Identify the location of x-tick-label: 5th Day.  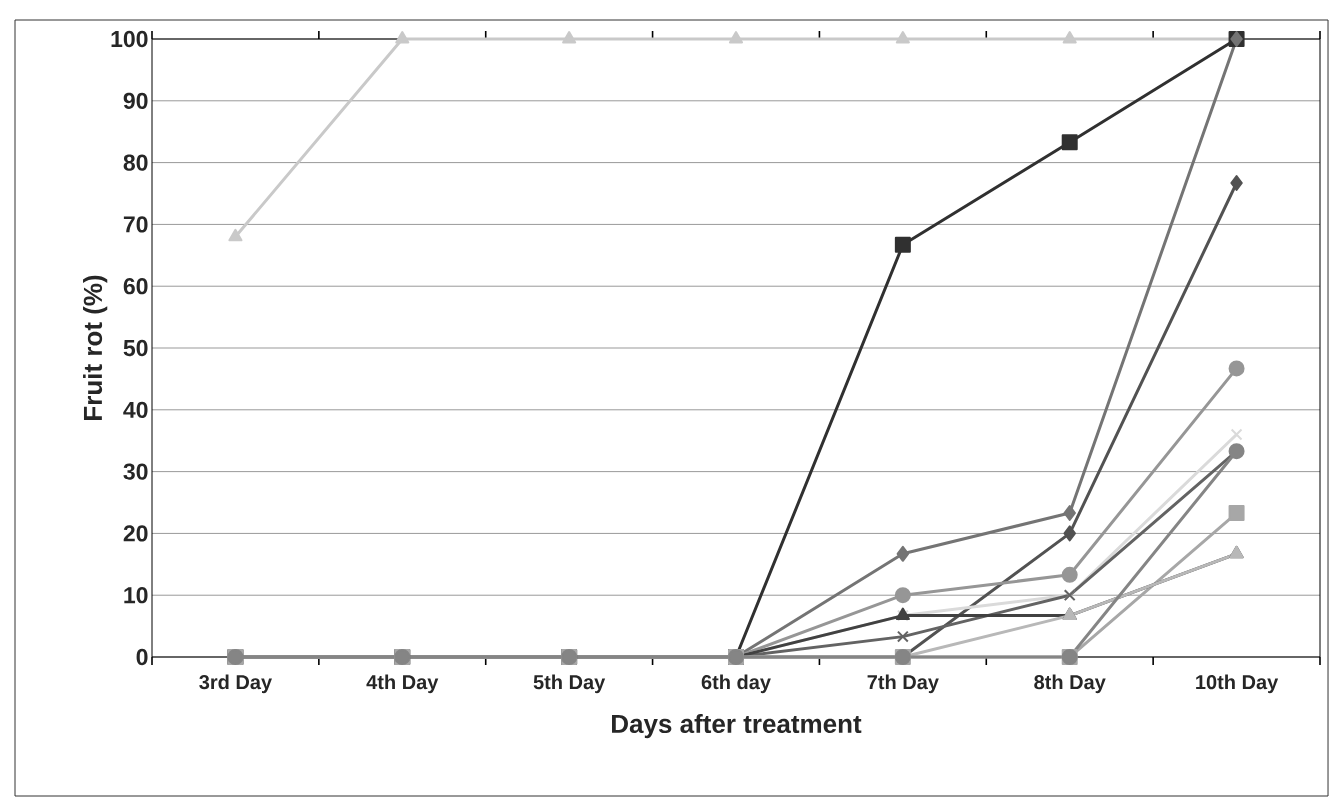
(569, 684).